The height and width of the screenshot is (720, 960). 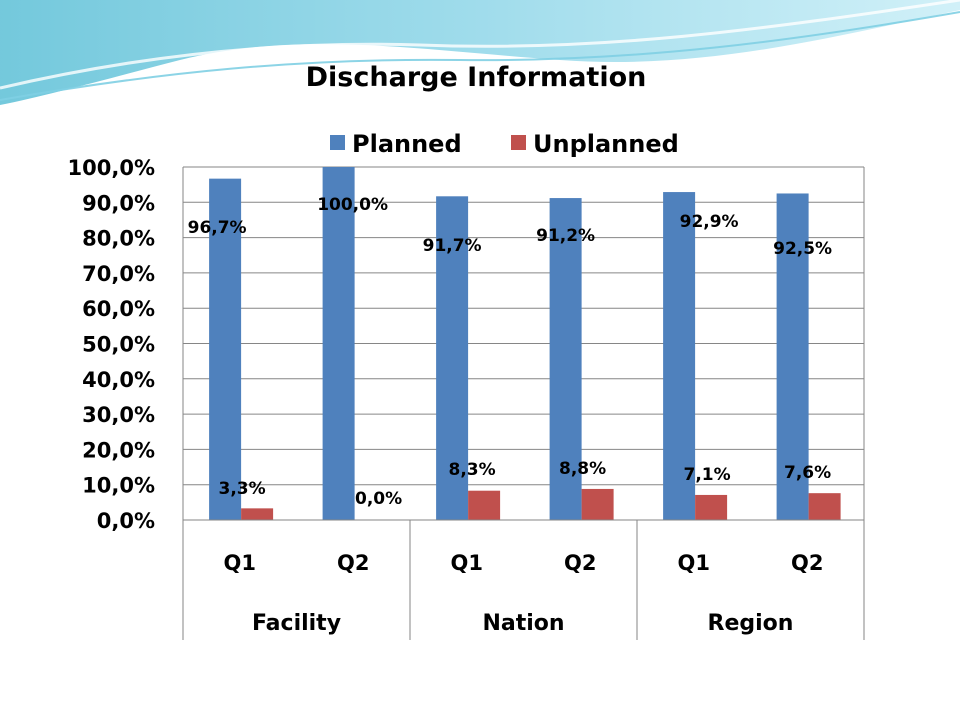 What do you see at coordinates (518, 142) in the screenshot?
I see `legend-swatch-unplanned` at bounding box center [518, 142].